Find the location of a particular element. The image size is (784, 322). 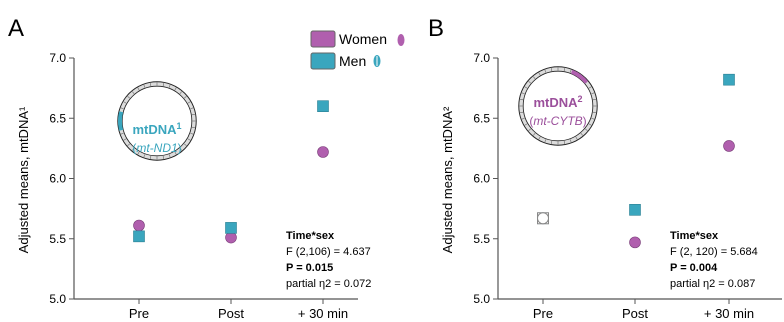

y-axis-label-b: Adjusted means, mtDNA² is located at coordinates (447, 179).